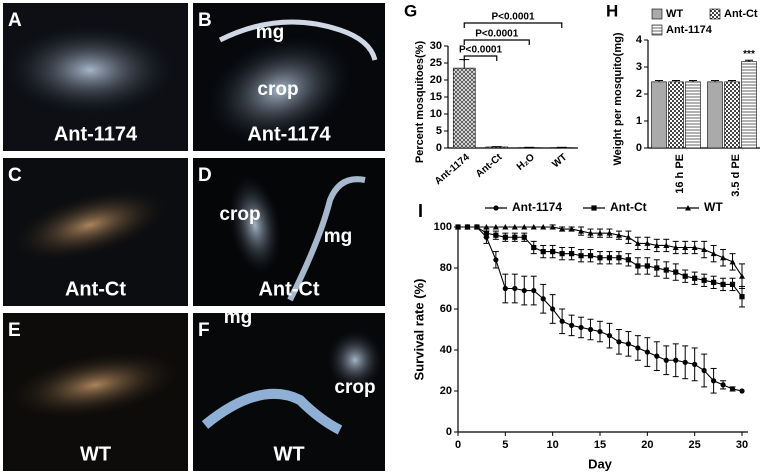 Image resolution: width=765 pixels, height=474 pixels. Describe the element at coordinates (537, 207) in the screenshot. I see `legend-label: Ant-1174` at that location.